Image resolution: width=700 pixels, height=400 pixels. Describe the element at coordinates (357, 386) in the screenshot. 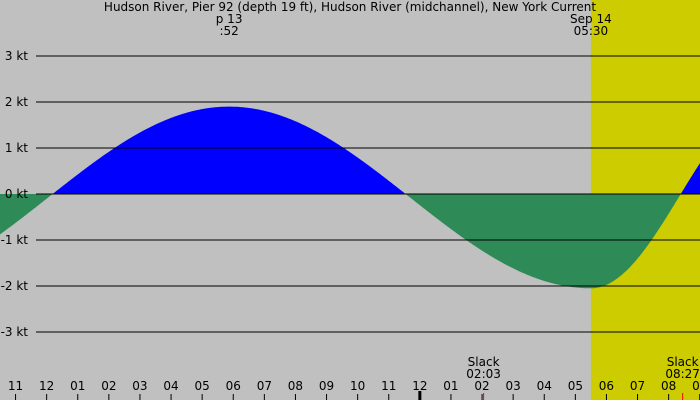

I see `hour-label: 10` at that location.